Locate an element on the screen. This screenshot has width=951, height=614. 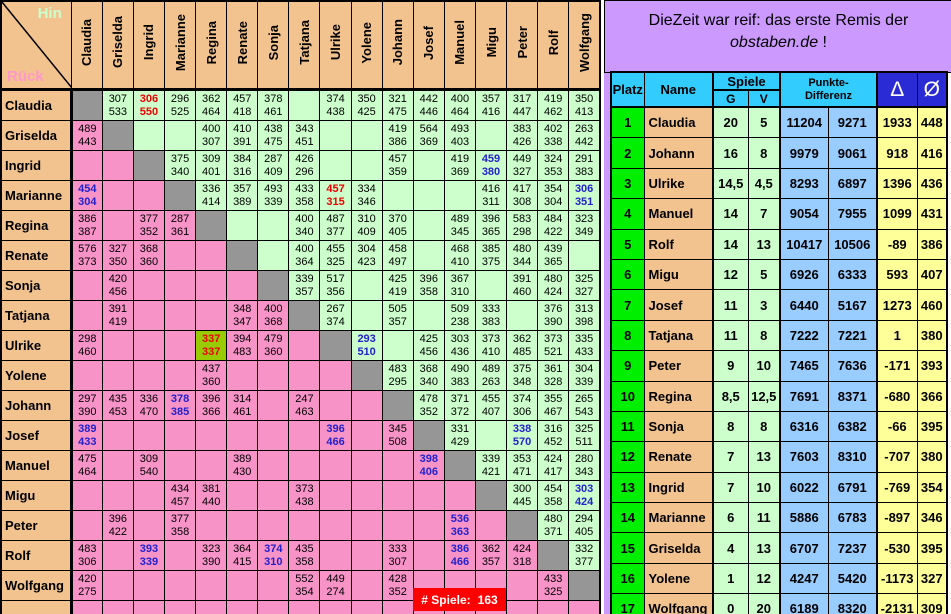
result-cell-renate-vs-wolfgang is located at coordinates (584, 255).